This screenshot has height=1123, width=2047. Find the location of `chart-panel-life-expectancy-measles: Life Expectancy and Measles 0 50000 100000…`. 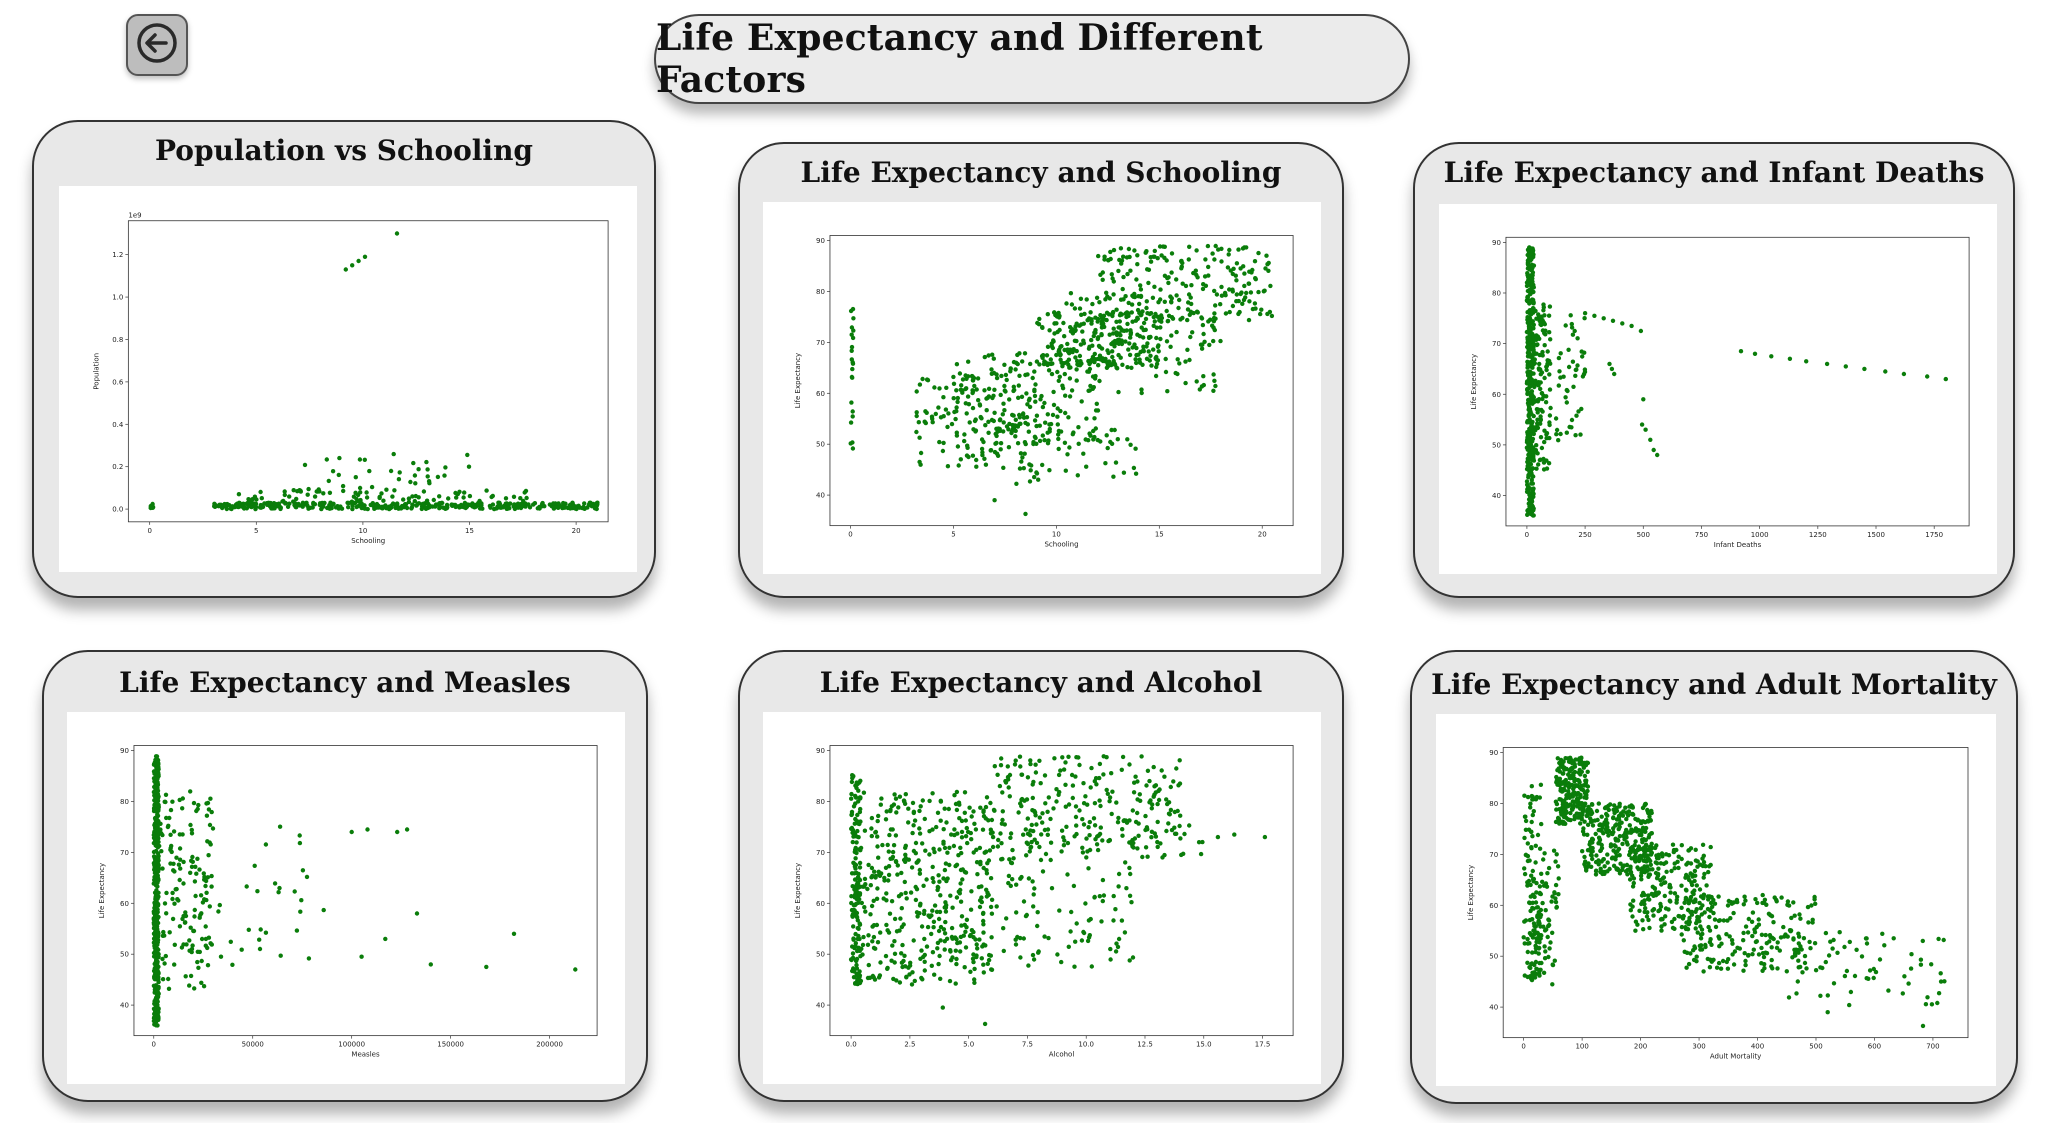

chart-panel-life-expectancy-measles: Life Expectancy and Measles 0 50000 100000… is located at coordinates (345, 876).